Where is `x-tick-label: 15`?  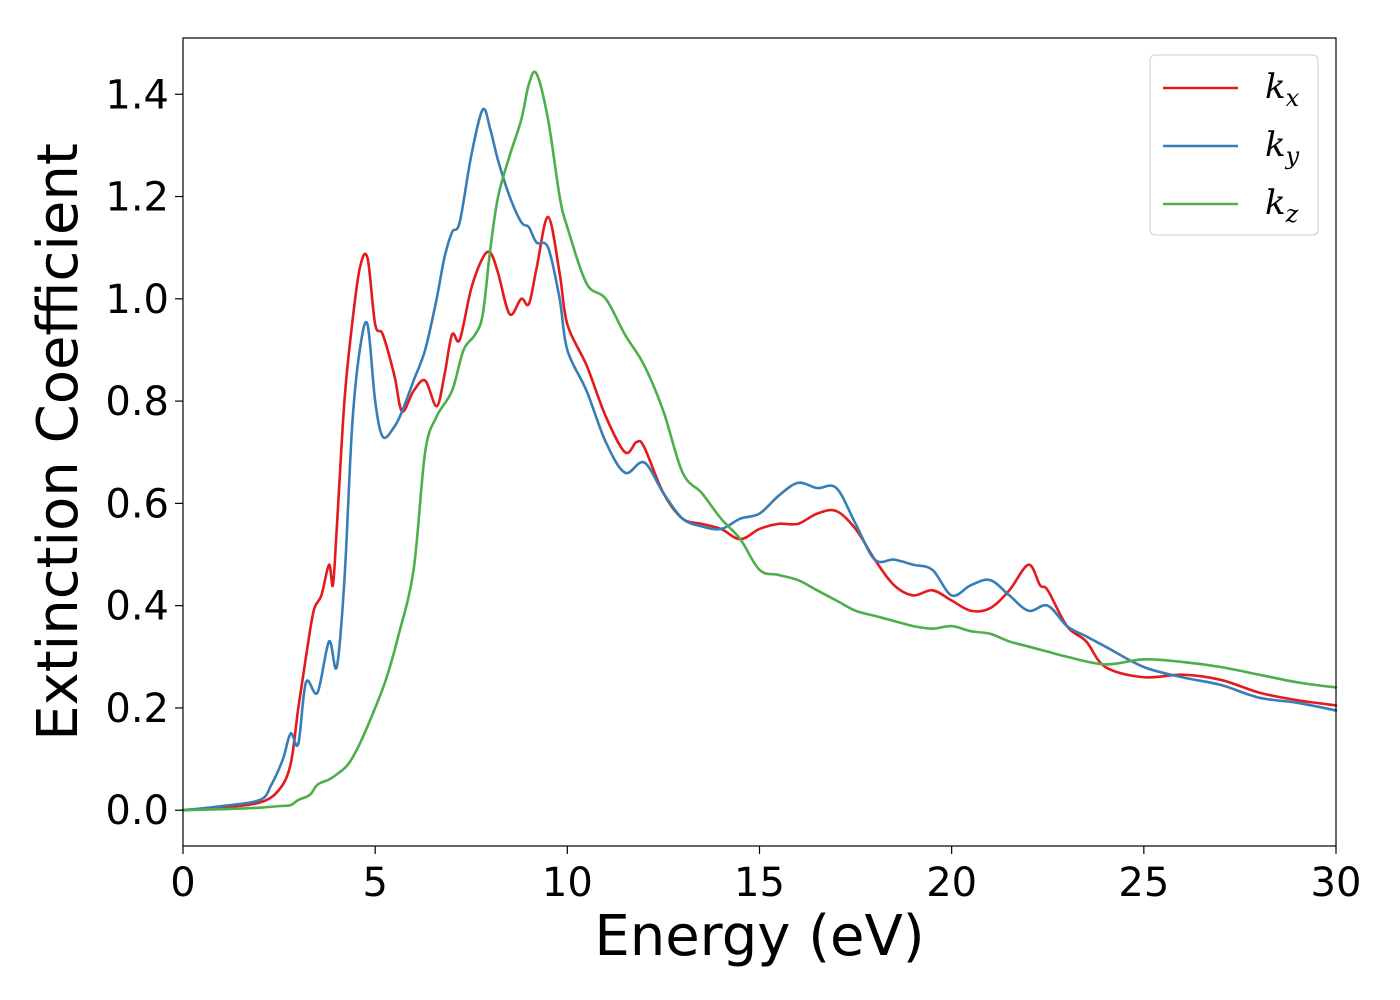 x-tick-label: 15 is located at coordinates (759, 883).